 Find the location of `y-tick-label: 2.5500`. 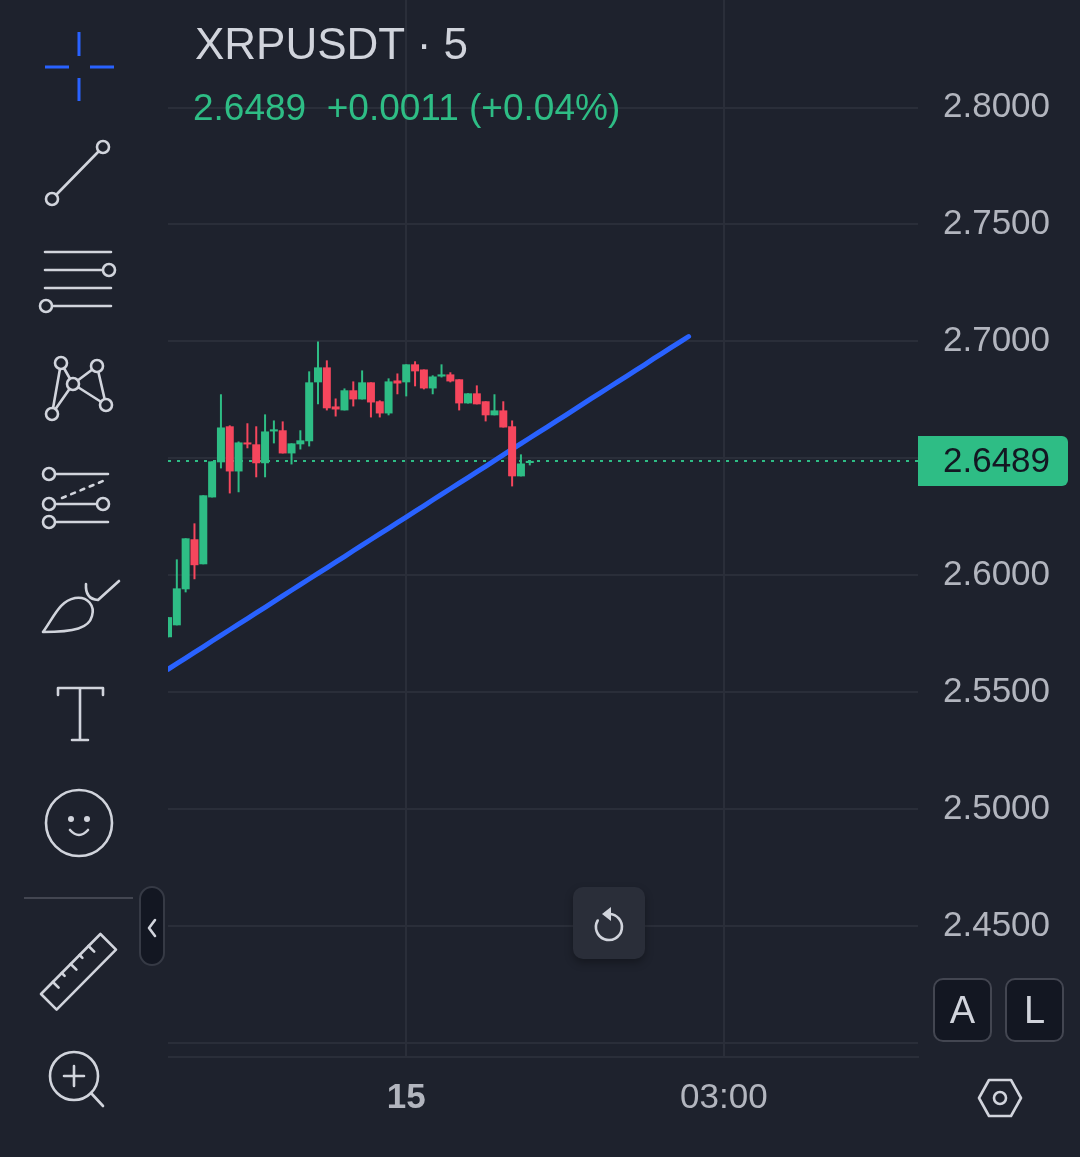

y-tick-label: 2.5500 is located at coordinates (997, 689).